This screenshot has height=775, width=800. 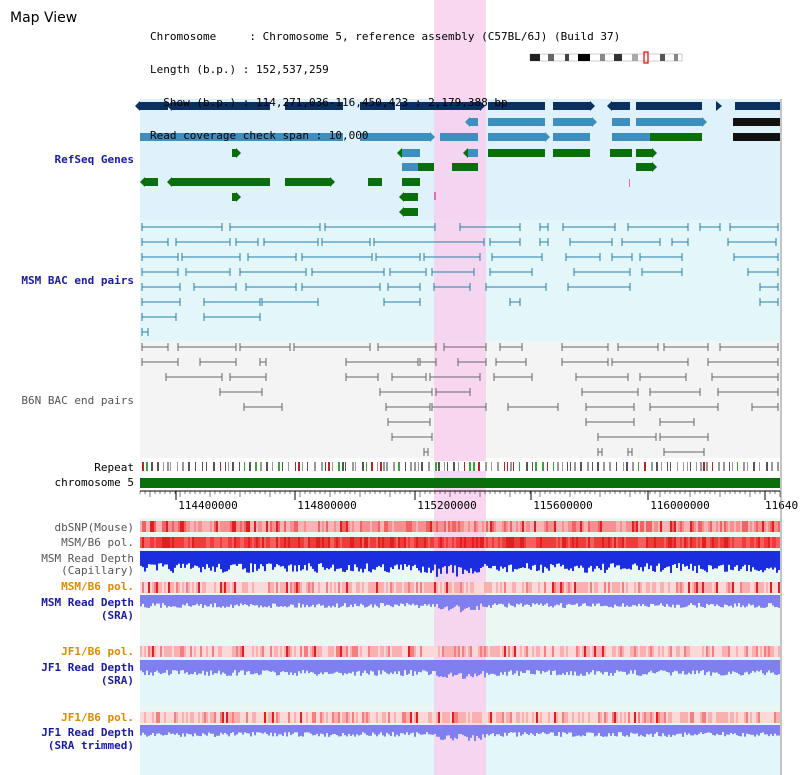 I want to click on track-label-refseq-genes: RefSeq Genes, so click(x=94, y=159).